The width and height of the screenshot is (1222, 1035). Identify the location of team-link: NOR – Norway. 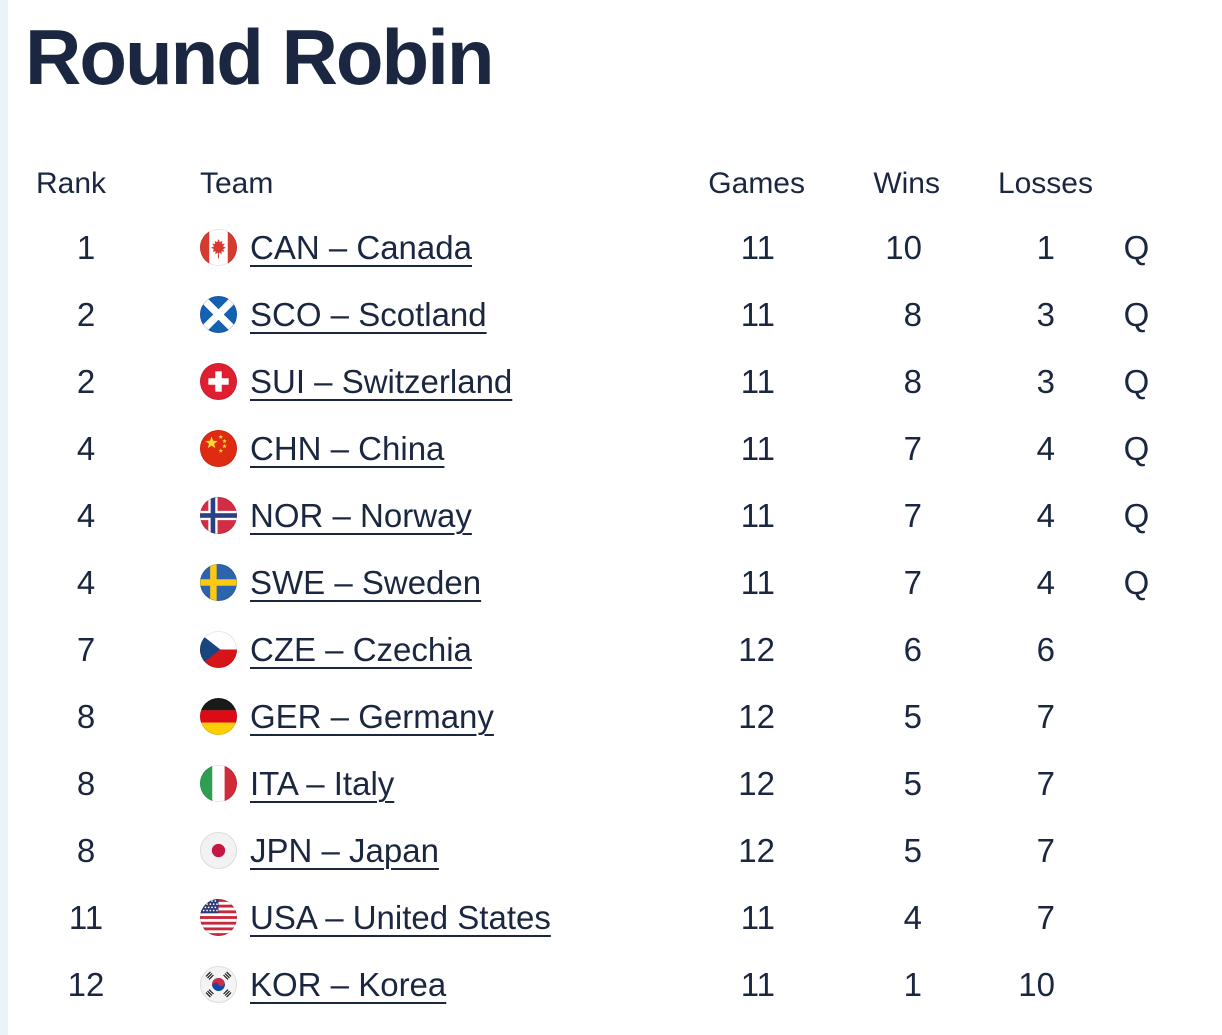
(361, 515).